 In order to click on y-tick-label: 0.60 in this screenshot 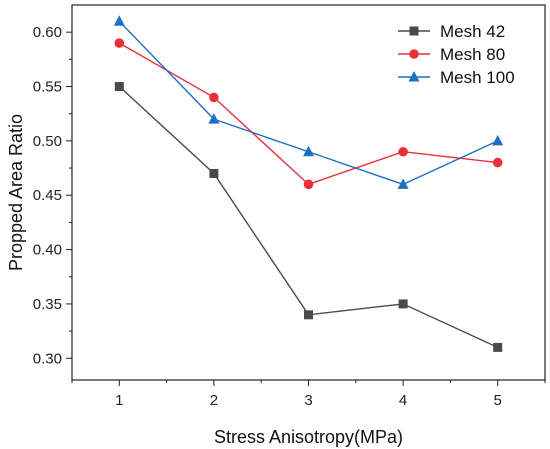, I will do `click(47, 32)`.